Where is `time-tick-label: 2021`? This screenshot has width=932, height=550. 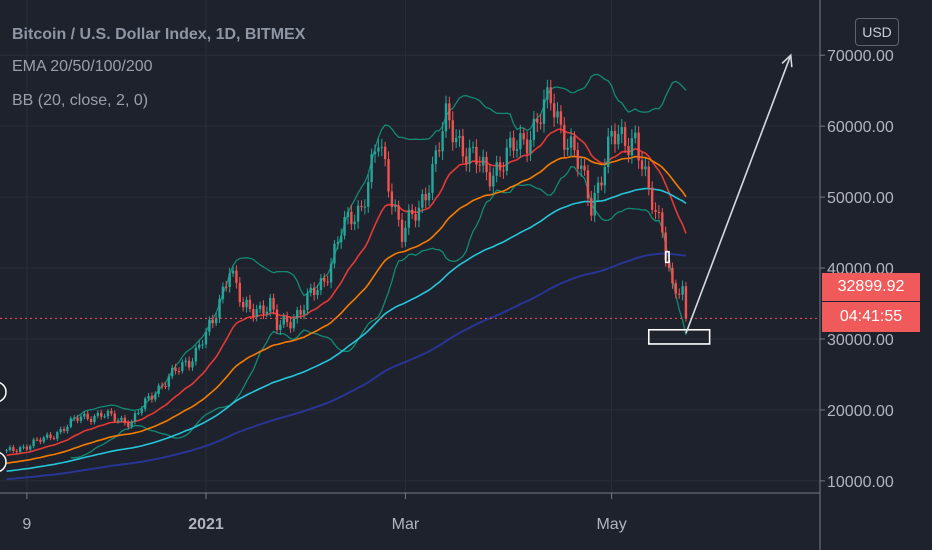 time-tick-label: 2021 is located at coordinates (206, 524).